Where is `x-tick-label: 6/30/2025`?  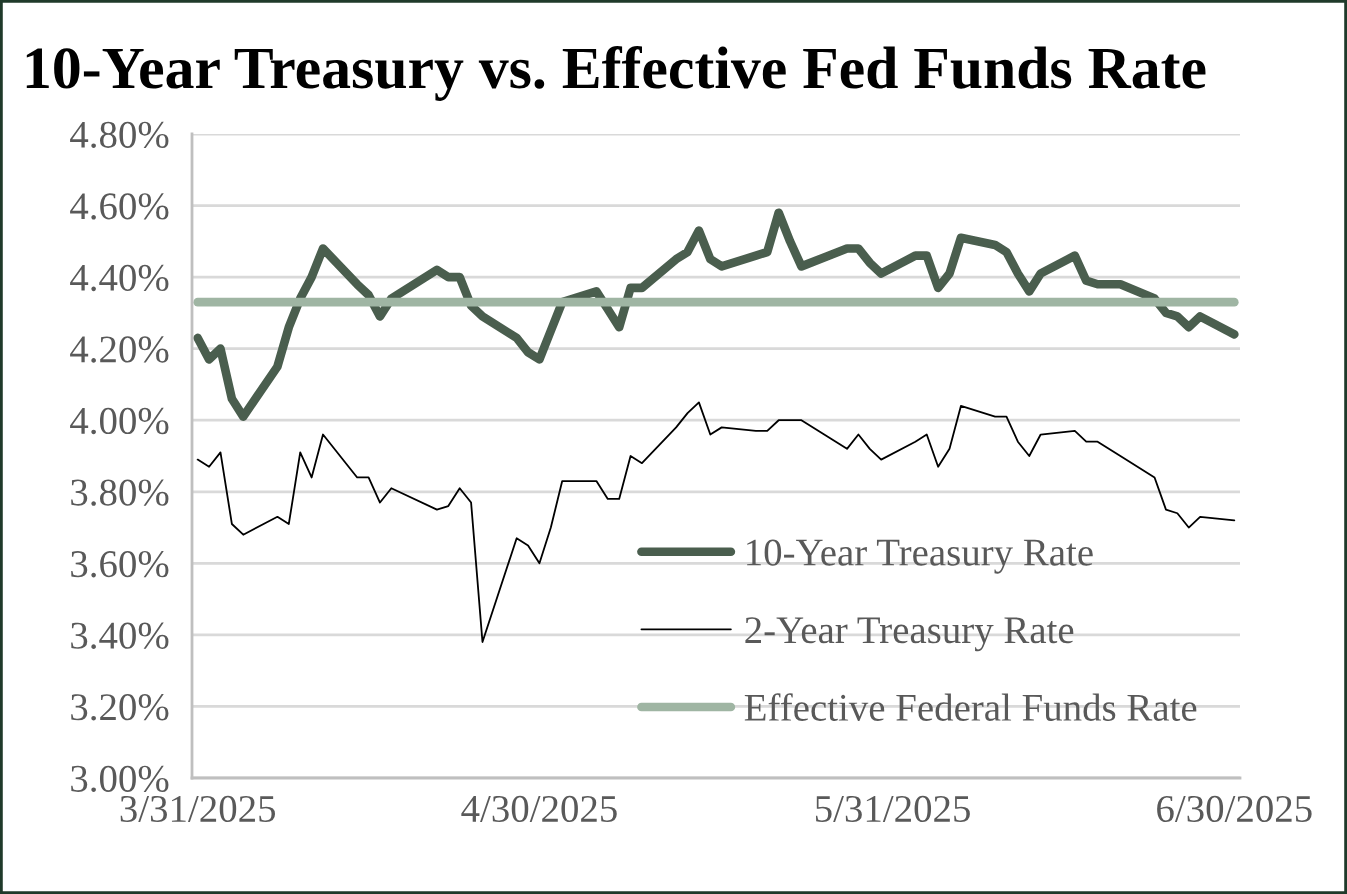 x-tick-label: 6/30/2025 is located at coordinates (1234, 809).